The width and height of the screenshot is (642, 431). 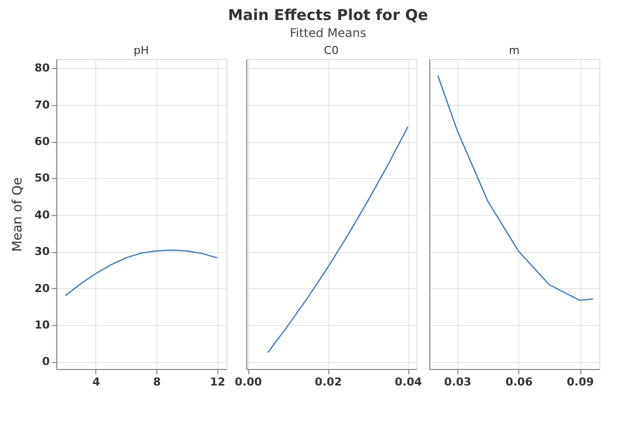 I want to click on line-series, so click(x=141, y=273).